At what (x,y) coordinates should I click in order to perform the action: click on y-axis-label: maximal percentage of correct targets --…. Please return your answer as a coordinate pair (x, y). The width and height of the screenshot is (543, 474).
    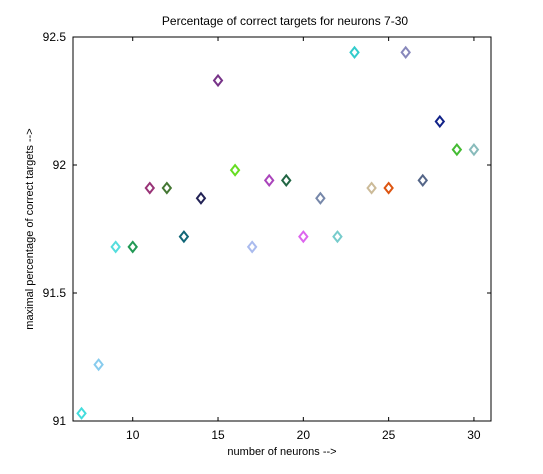
    Looking at the image, I should click on (30, 228).